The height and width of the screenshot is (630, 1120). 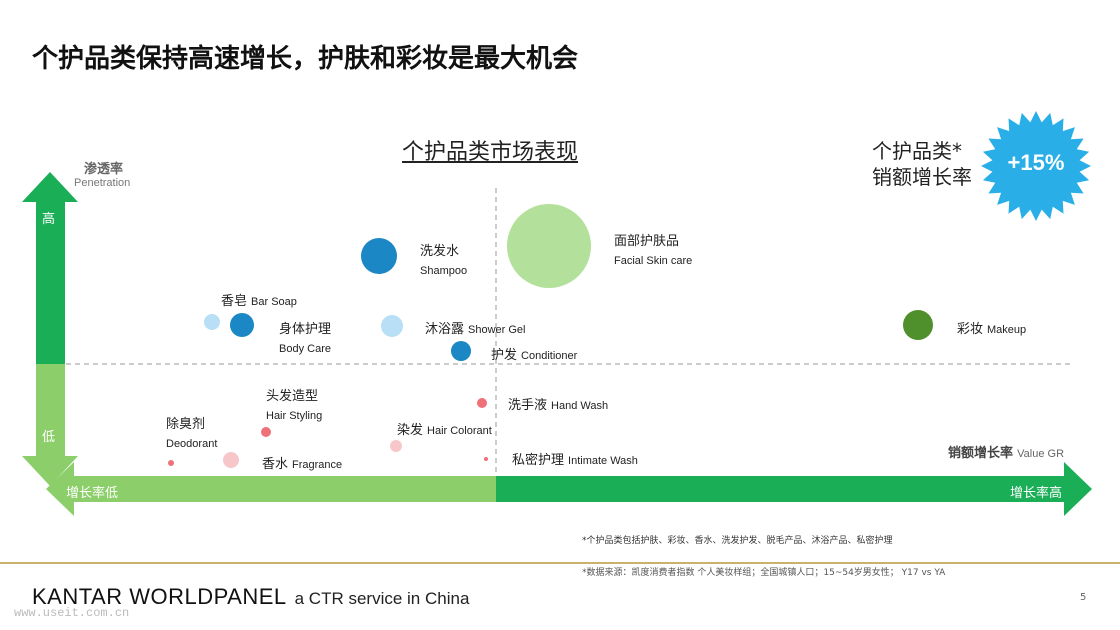 I want to click on bubble-shower-gel, so click(x=392, y=326).